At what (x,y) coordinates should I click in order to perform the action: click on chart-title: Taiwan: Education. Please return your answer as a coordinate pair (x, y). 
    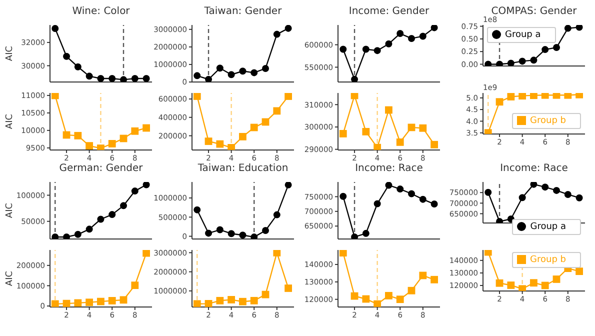
    Looking at the image, I should click on (243, 168).